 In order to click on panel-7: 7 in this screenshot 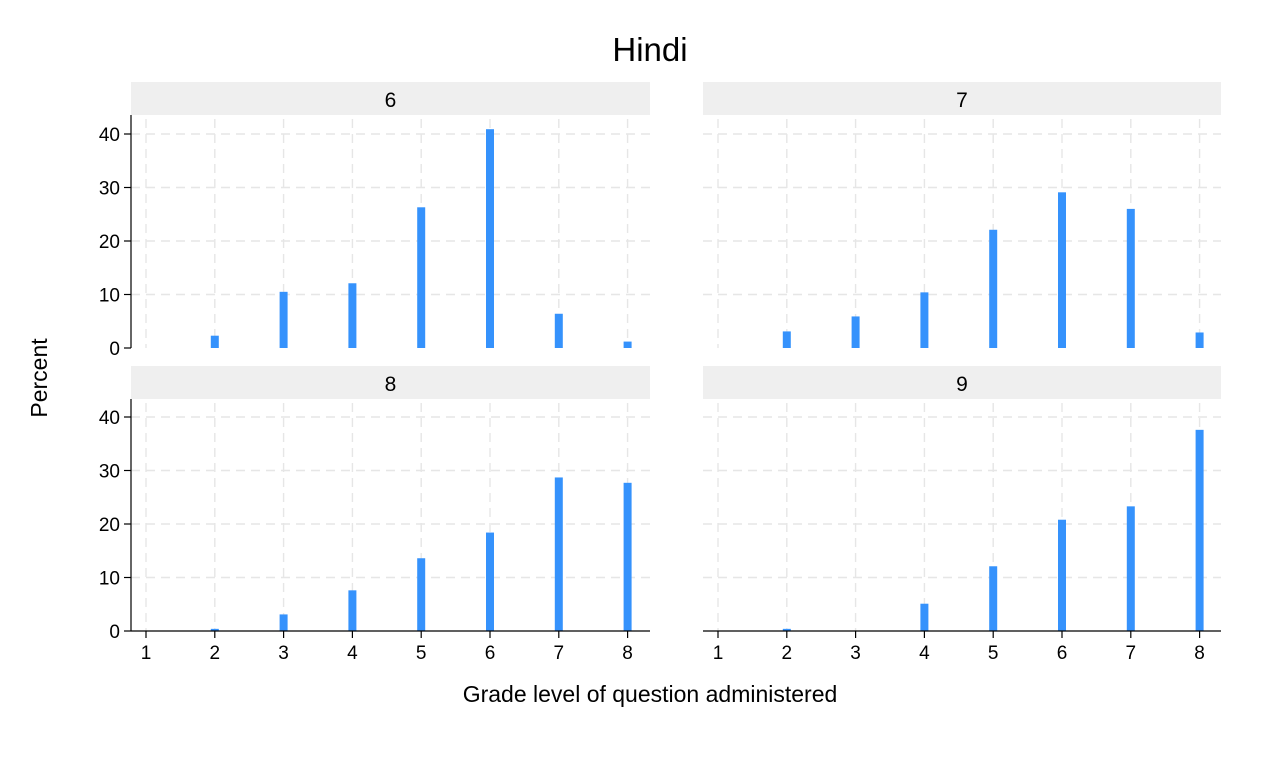, I will do `click(962, 215)`.